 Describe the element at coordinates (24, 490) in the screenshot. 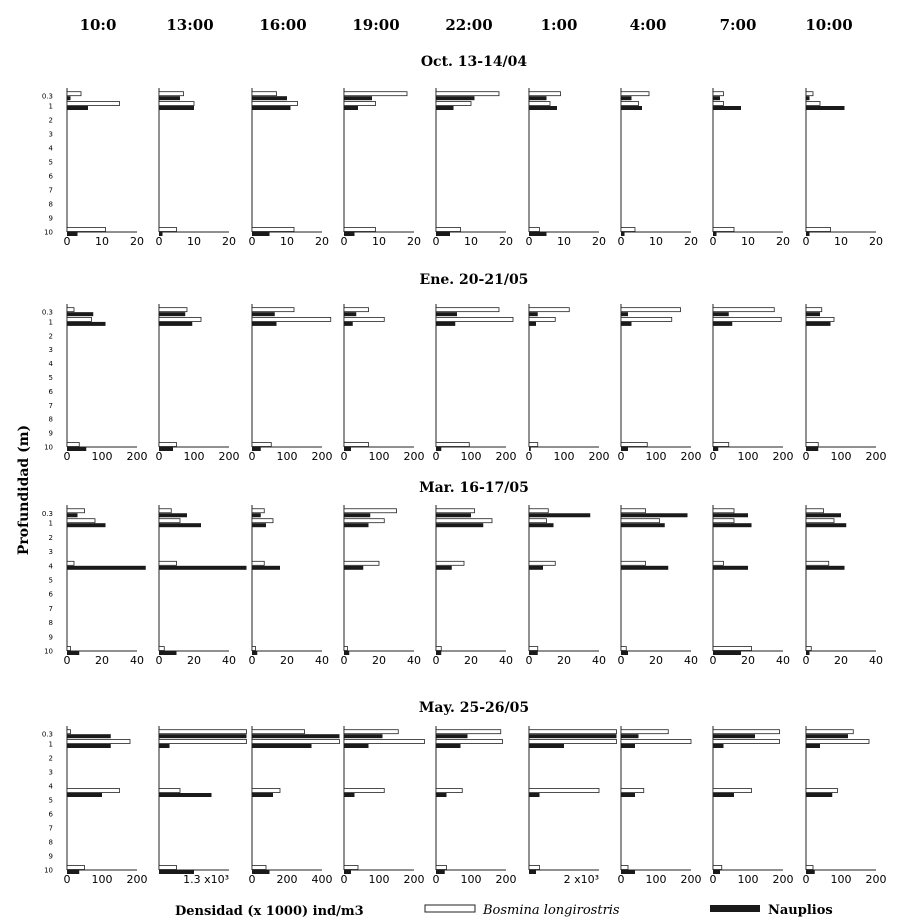

I see `y-axis-label: Profundidad (m)` at that location.